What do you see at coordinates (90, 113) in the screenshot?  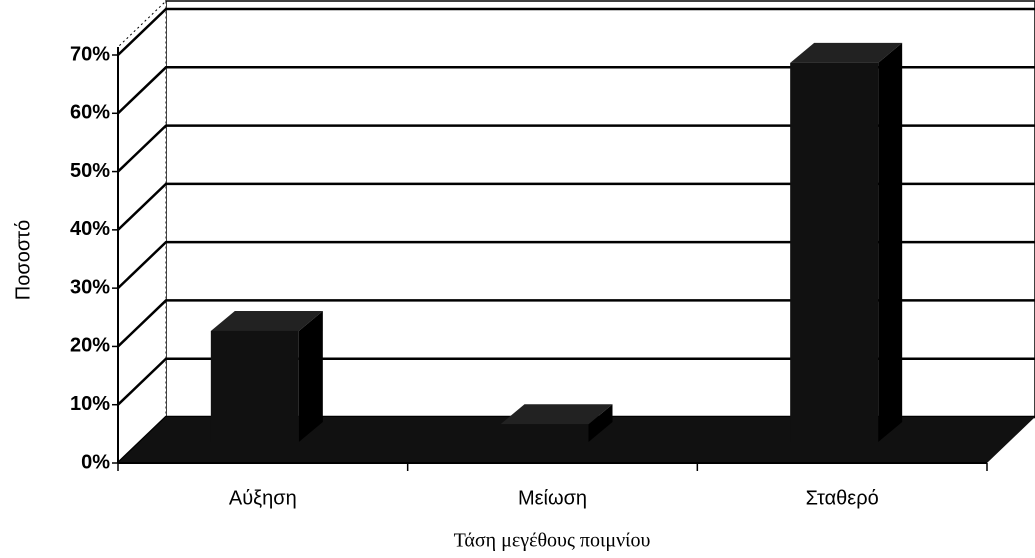 I see `y-tick-label: 60%` at bounding box center [90, 113].